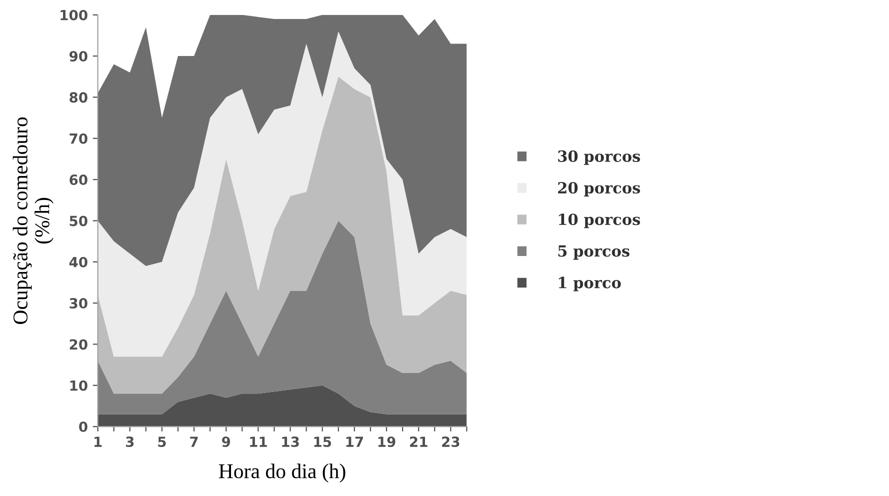 The width and height of the screenshot is (889, 496). What do you see at coordinates (451, 442) in the screenshot?
I see `x-tick-label: 23` at bounding box center [451, 442].